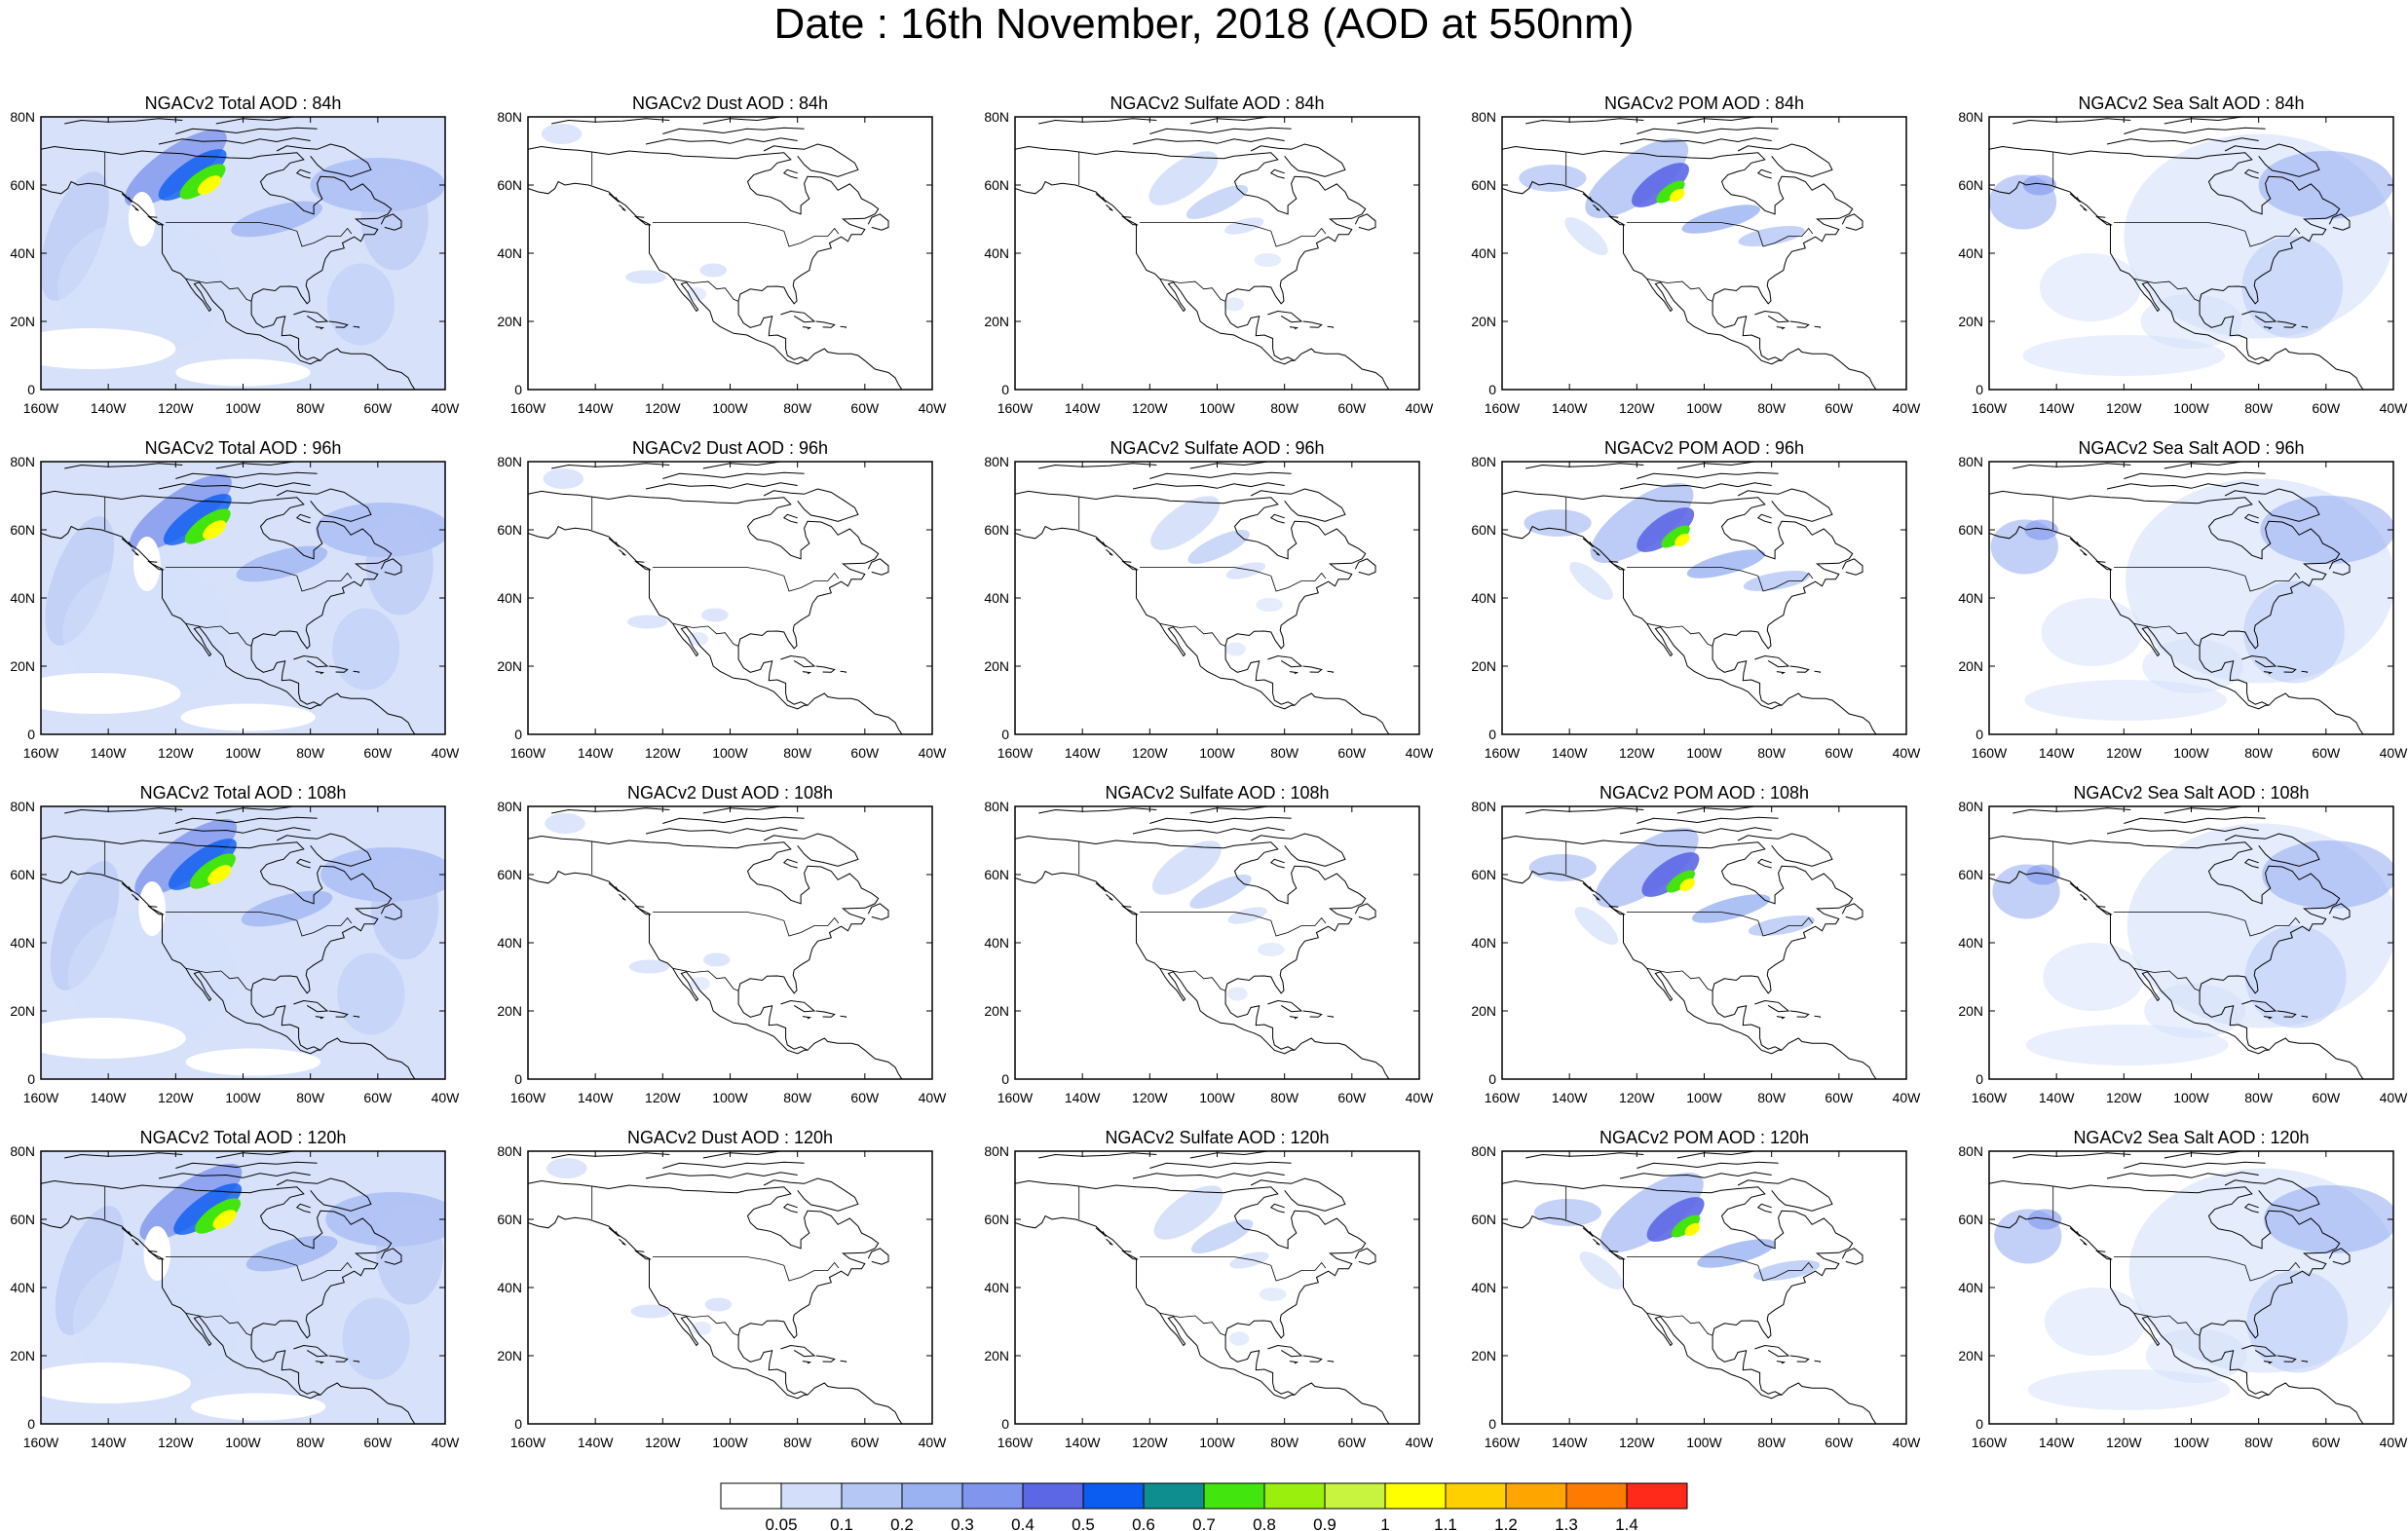 Image resolution: width=2408 pixels, height=1531 pixels. I want to click on panel-title: NGACv2 POM AOD : 84h, so click(1704, 103).